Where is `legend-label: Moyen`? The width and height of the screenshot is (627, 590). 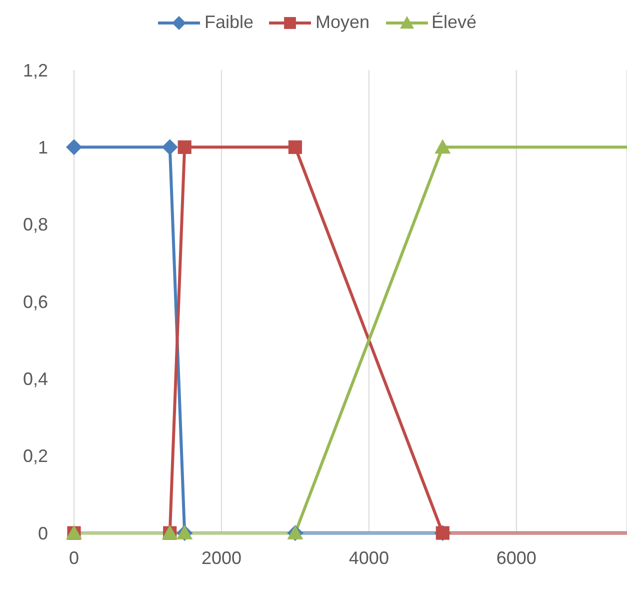 legend-label: Moyen is located at coordinates (342, 22).